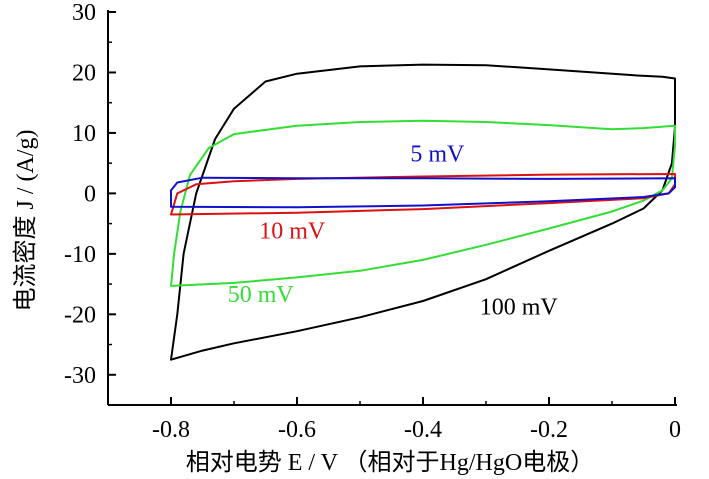 The image size is (709, 479). What do you see at coordinates (297, 430) in the screenshot?
I see `x-tick-label: -0.6` at bounding box center [297, 430].